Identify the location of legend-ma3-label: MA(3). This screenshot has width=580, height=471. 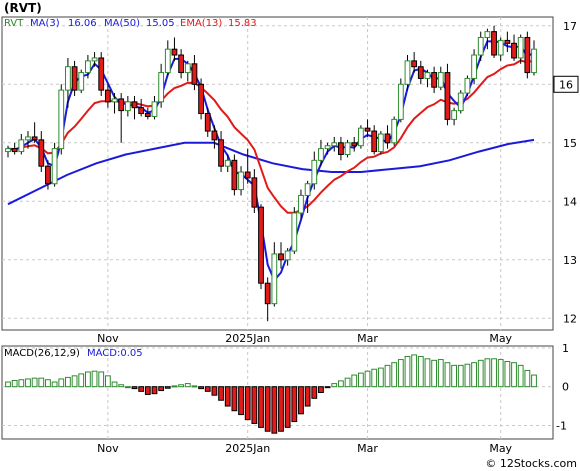
(45, 23).